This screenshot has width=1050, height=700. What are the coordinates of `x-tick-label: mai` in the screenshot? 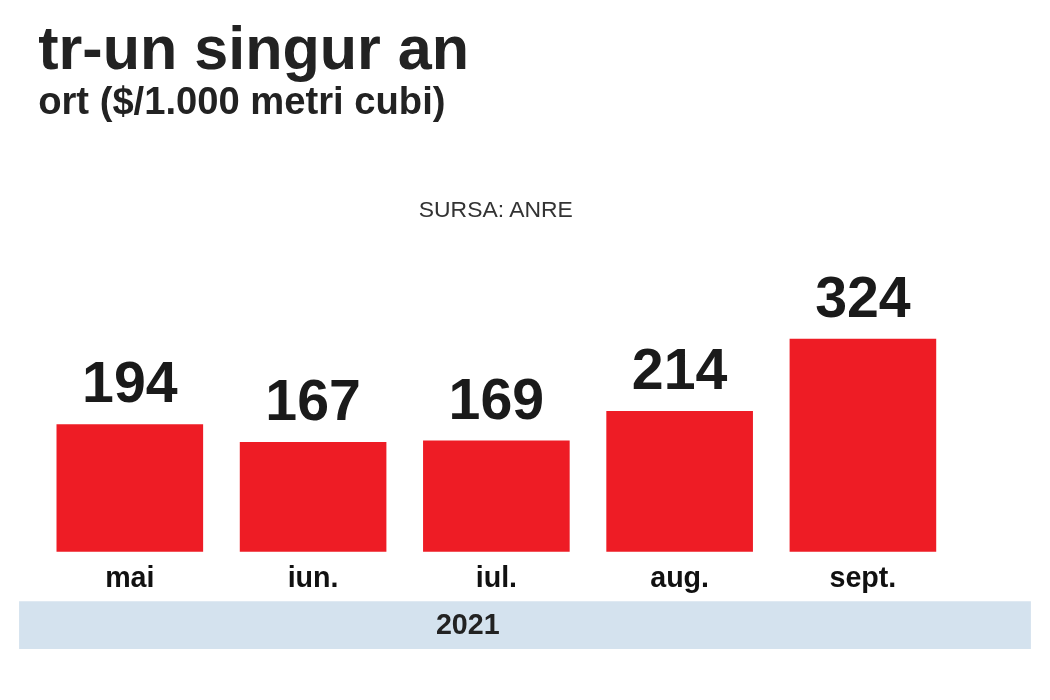 It's located at (130, 576).